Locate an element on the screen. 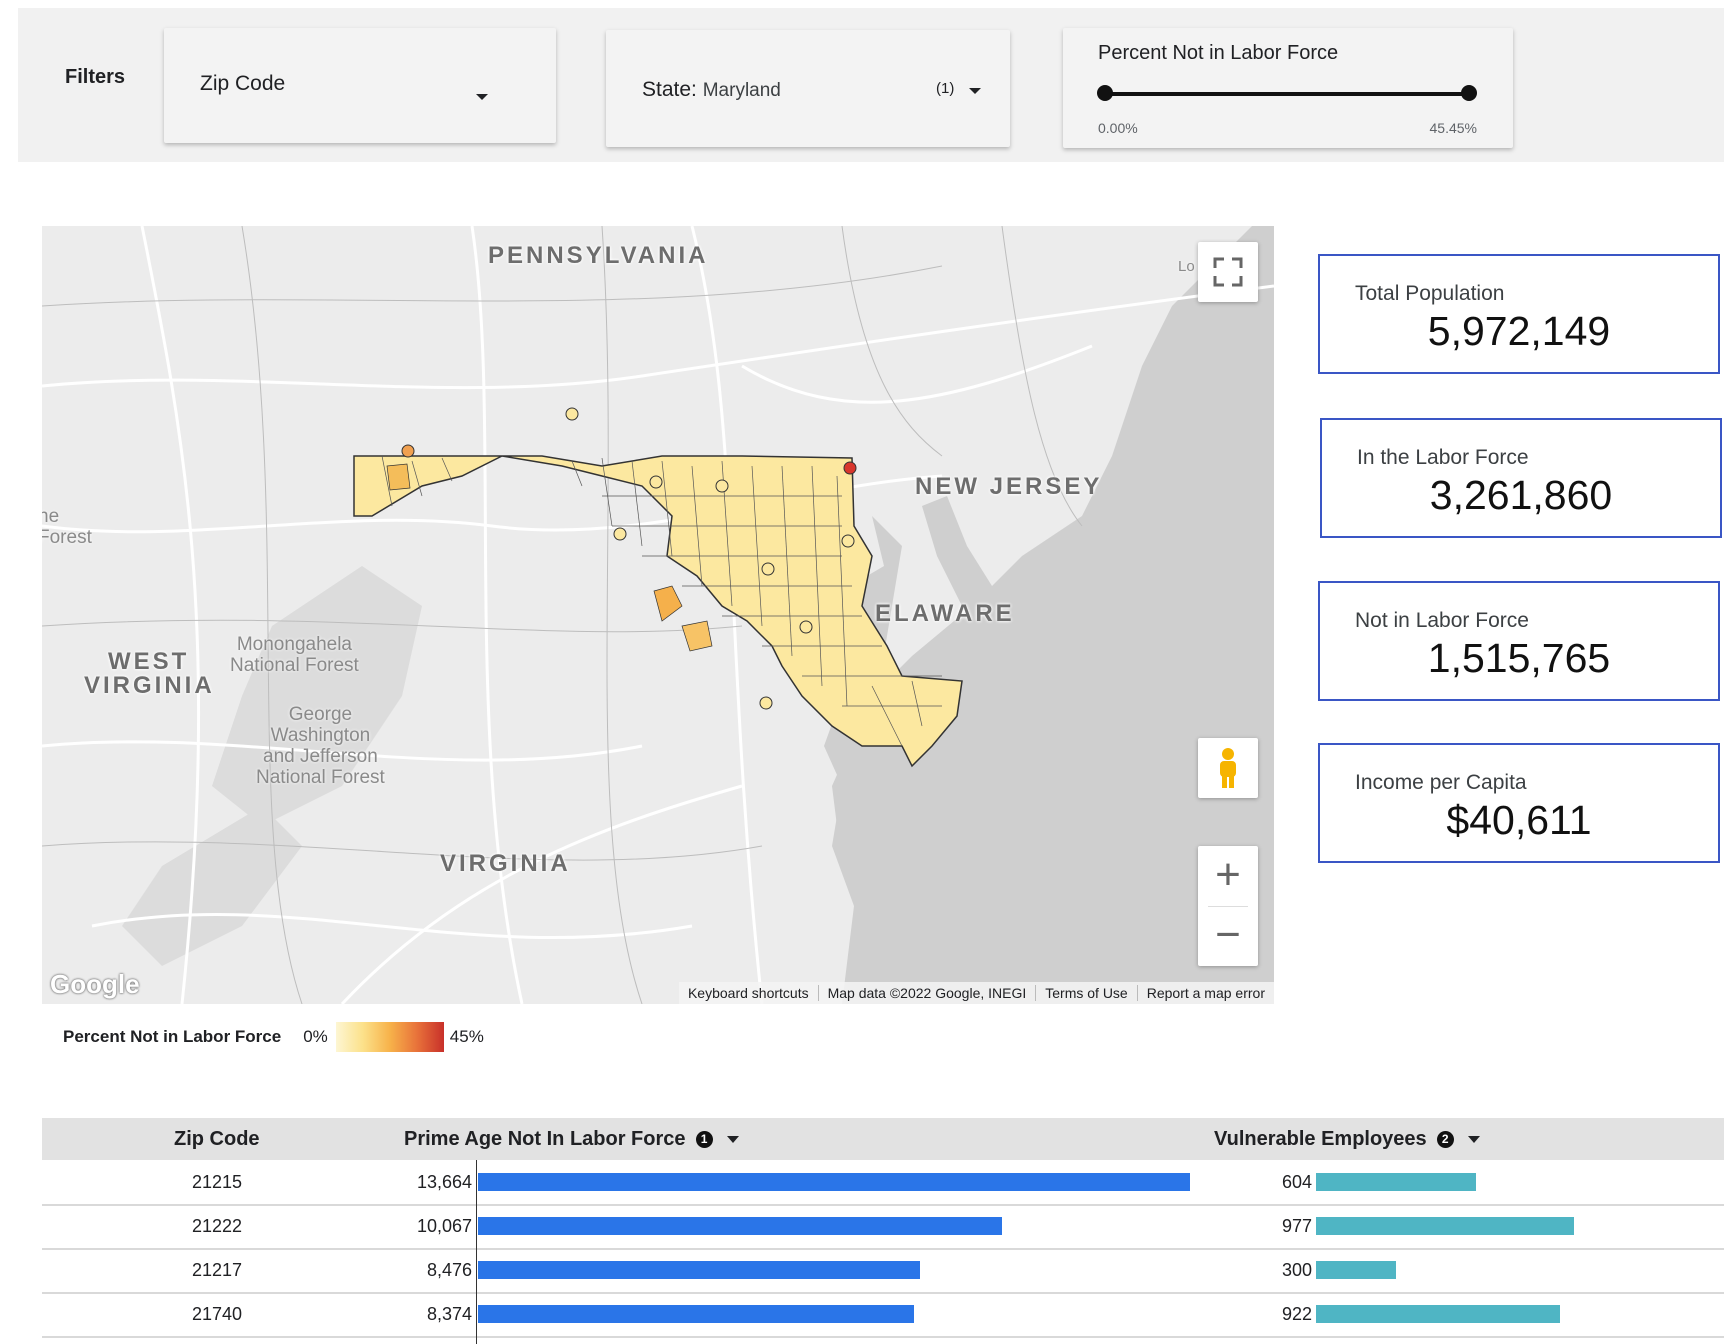 The height and width of the screenshot is (1344, 1736). label-virginia-wv: VIRGINIA is located at coordinates (149, 685).